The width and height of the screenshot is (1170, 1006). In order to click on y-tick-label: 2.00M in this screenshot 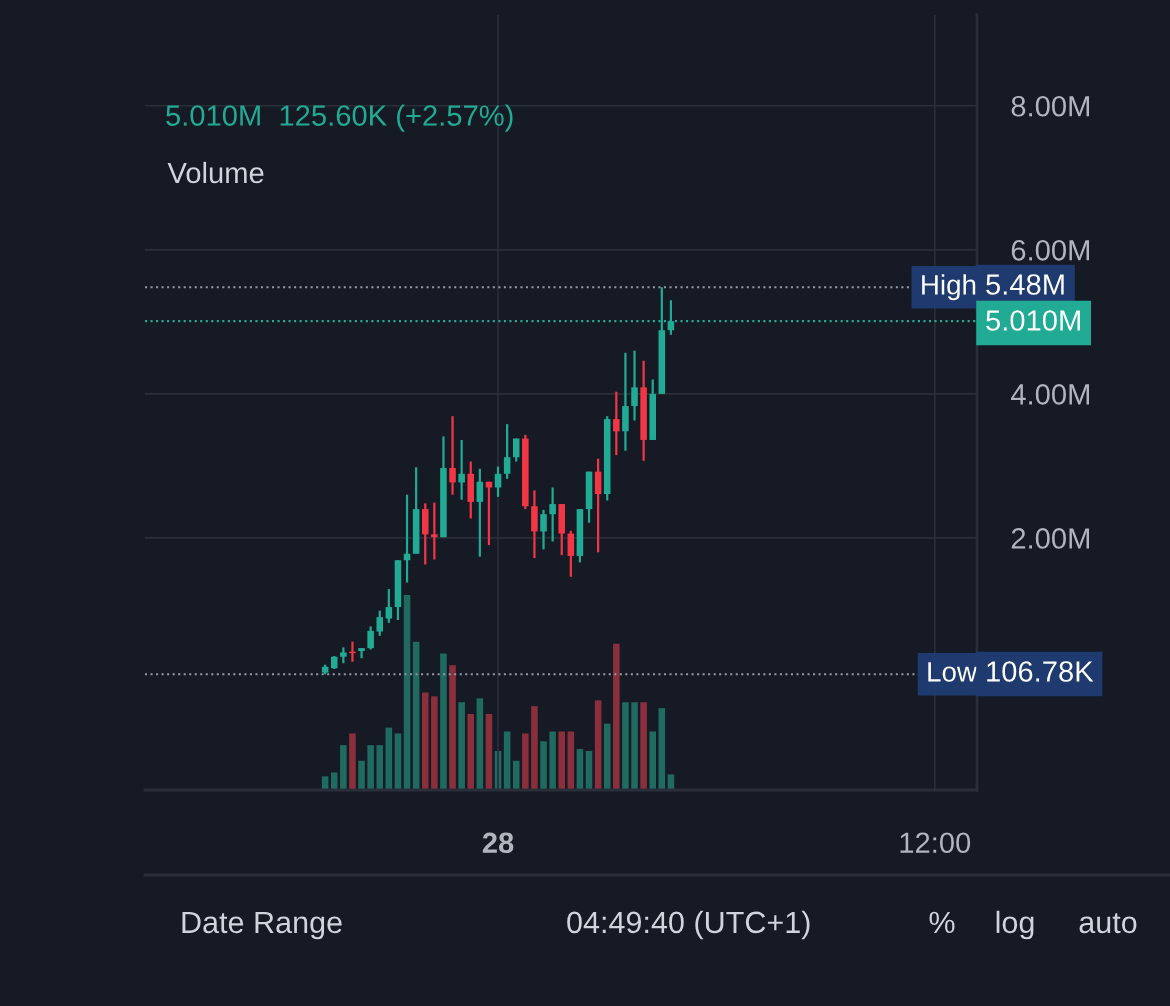, I will do `click(1050, 538)`.